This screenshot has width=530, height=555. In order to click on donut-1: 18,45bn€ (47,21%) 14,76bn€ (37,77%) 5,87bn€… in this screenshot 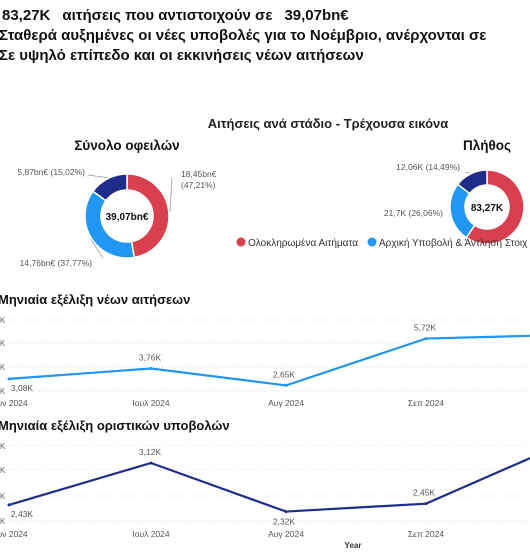, I will do `click(116, 217)`.